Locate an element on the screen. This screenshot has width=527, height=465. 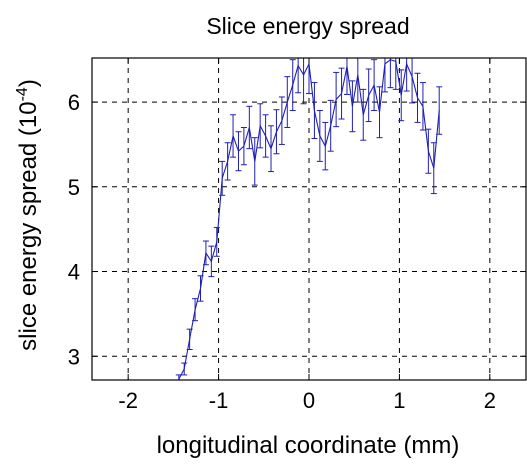
y-axis-label: slice energy spread (10-4) is located at coordinates (28, 215).